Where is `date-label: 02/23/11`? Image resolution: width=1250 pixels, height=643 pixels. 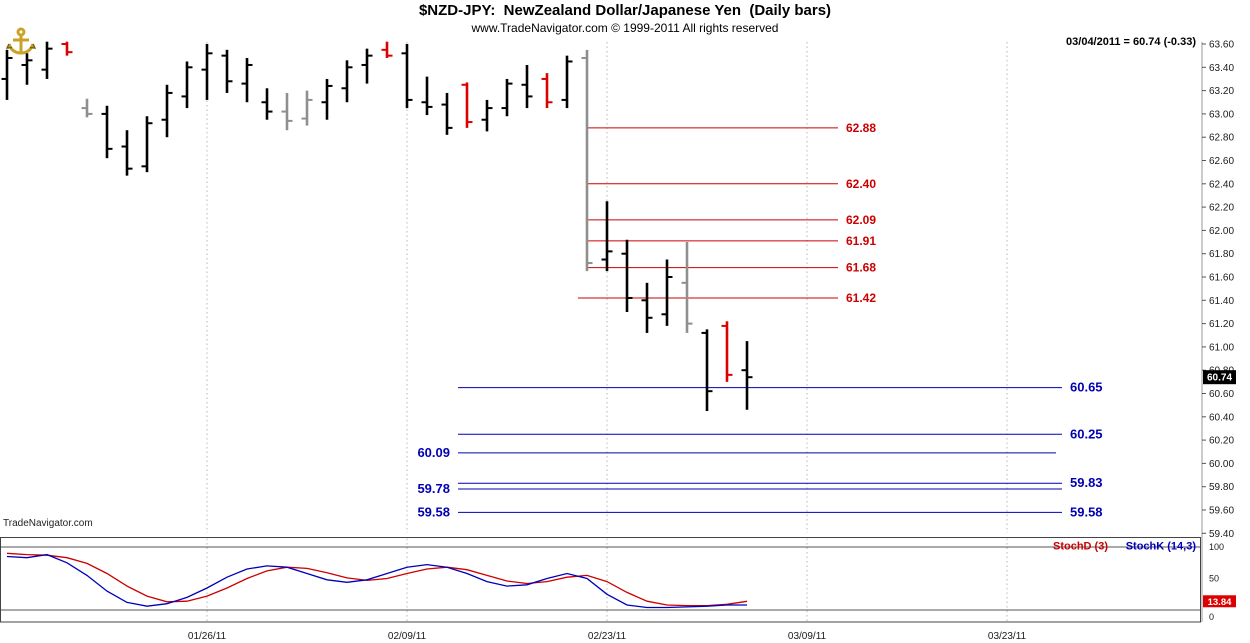
date-label: 02/23/11 is located at coordinates (607, 636).